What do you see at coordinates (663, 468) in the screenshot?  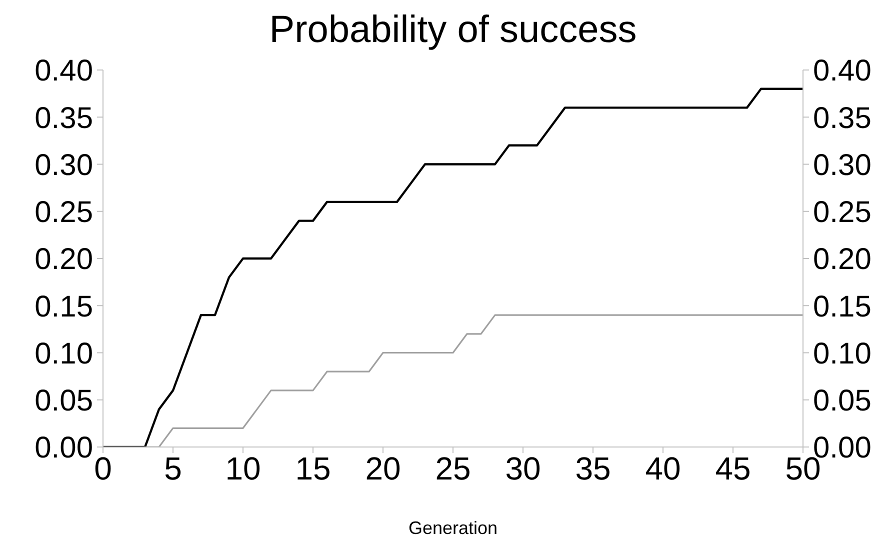 I see `x-tick-label: 40` at bounding box center [663, 468].